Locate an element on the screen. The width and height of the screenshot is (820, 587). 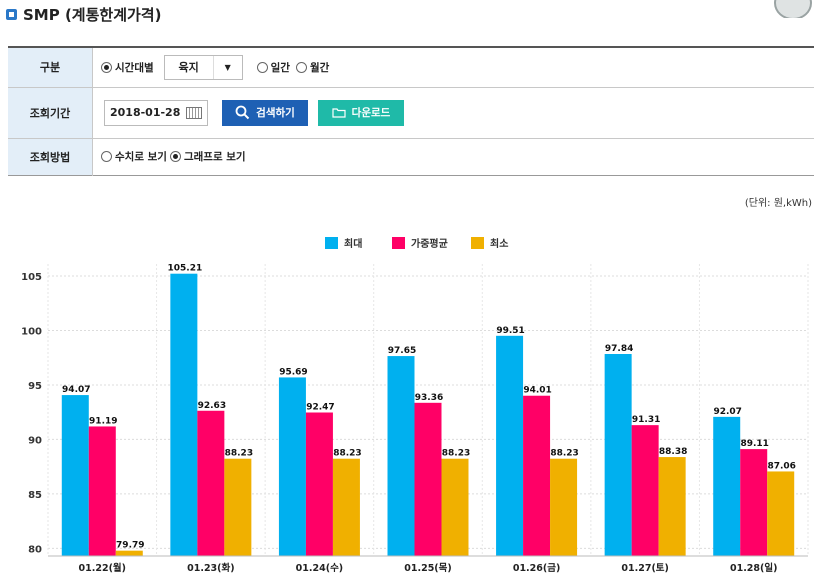
search-button: 검색하기 is located at coordinates (265, 112).